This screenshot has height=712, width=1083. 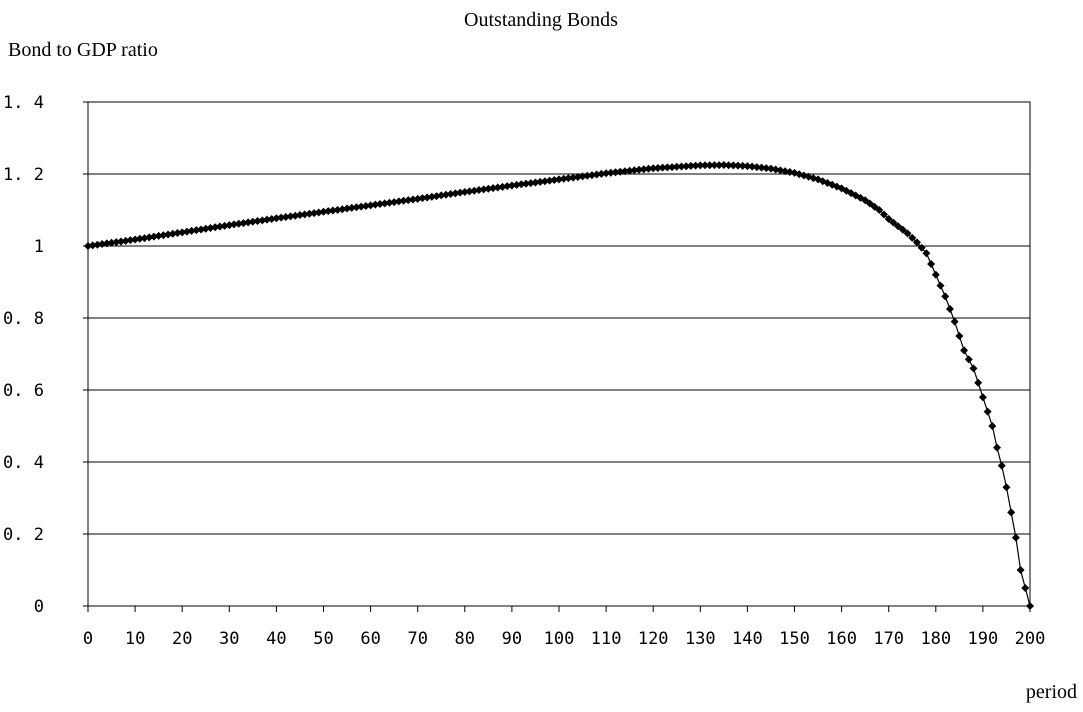 What do you see at coordinates (747, 639) in the screenshot?
I see `x-tick-label: 140` at bounding box center [747, 639].